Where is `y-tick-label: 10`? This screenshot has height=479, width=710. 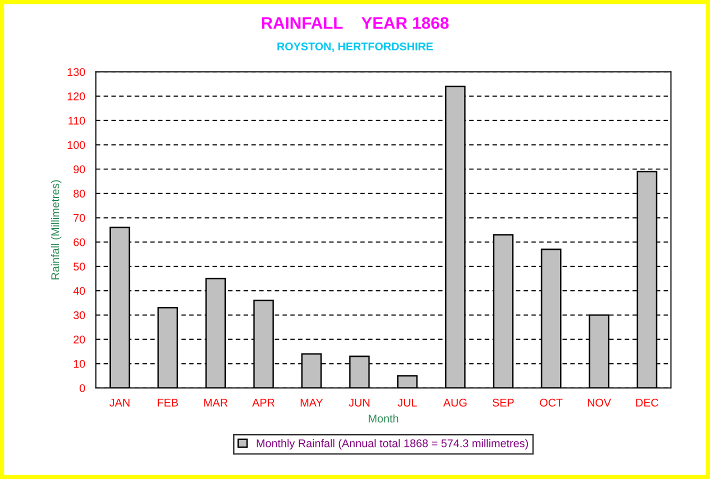 y-tick-label: 10 is located at coordinates (79, 364).